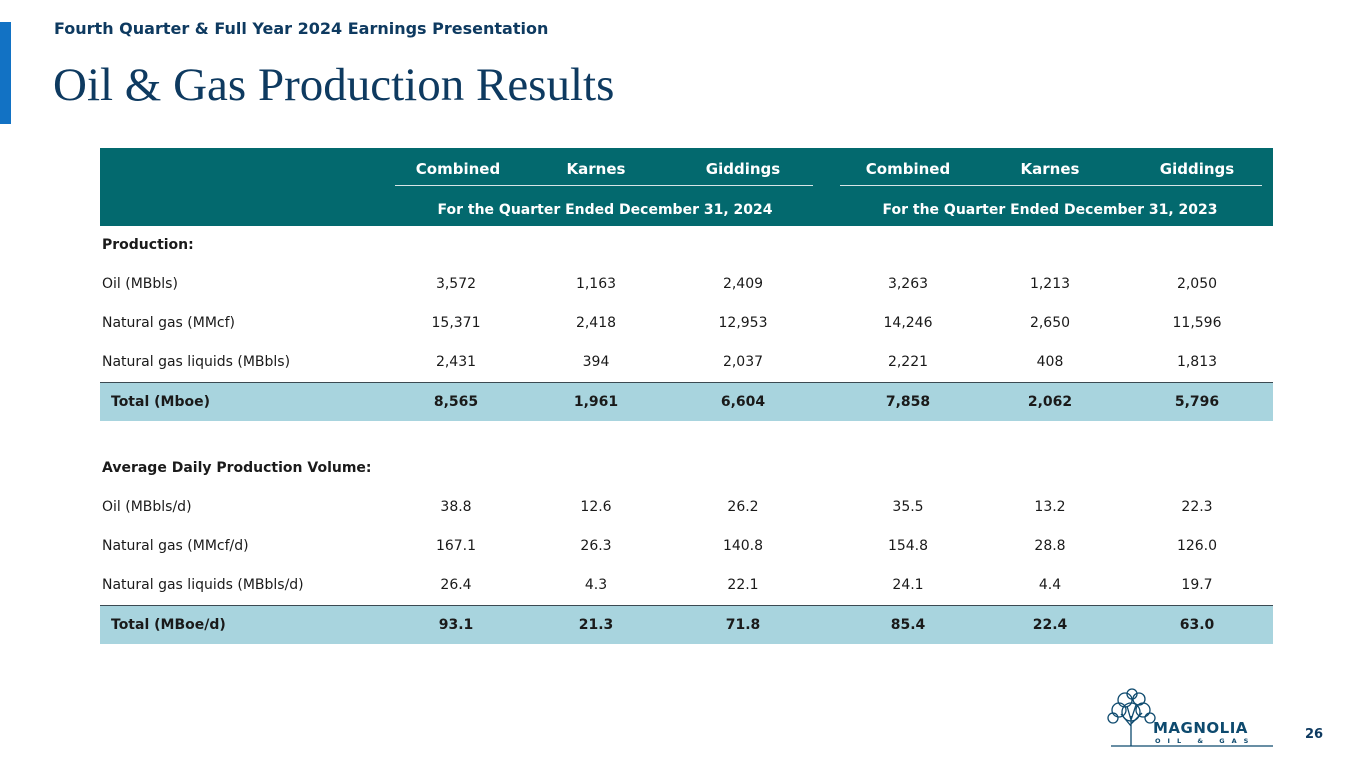 Image resolution: width=1365 pixels, height=768 pixels. What do you see at coordinates (1197, 284) in the screenshot?
I see `table-cell: 2,050` at bounding box center [1197, 284].